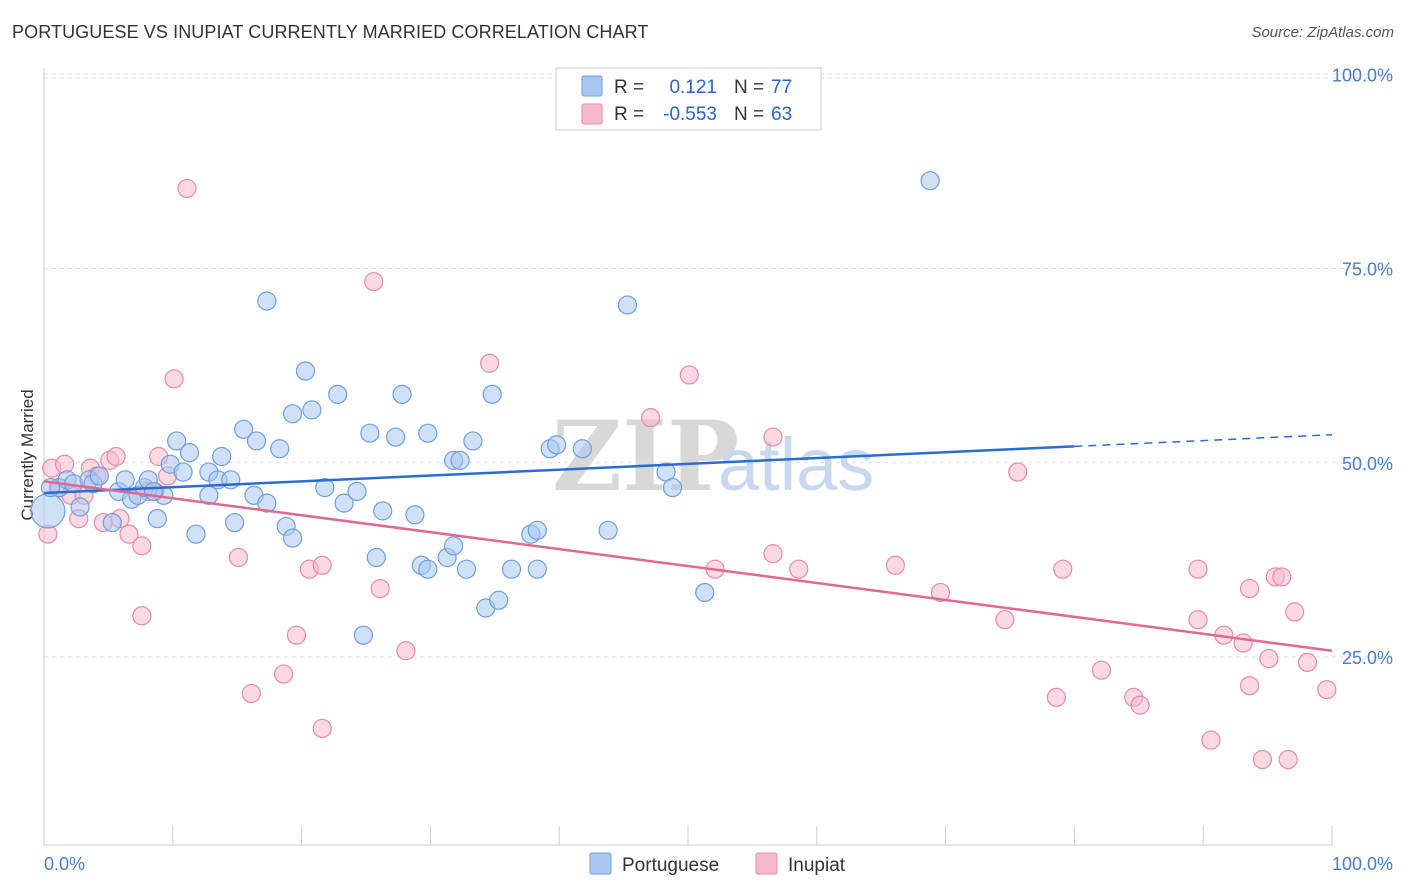 This screenshot has width=1406, height=892. I want to click on portuguese-swatch, so click(592, 86).